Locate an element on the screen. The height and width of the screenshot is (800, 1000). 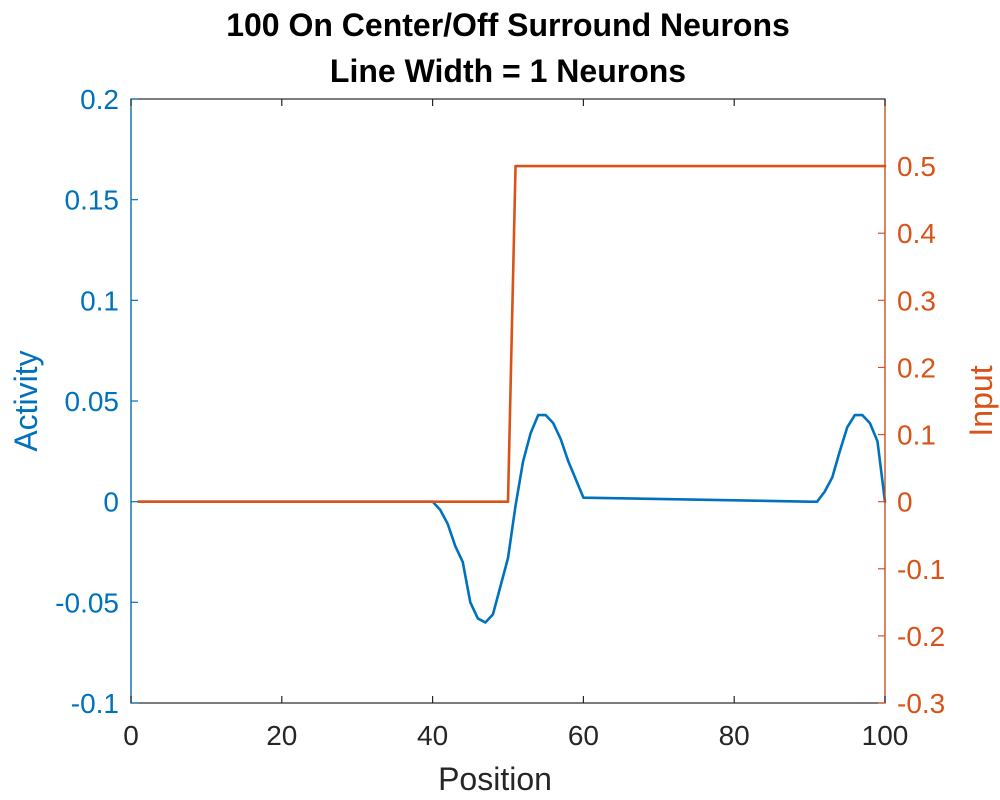
y-right-tick-label: 0.4 is located at coordinates (916, 233).